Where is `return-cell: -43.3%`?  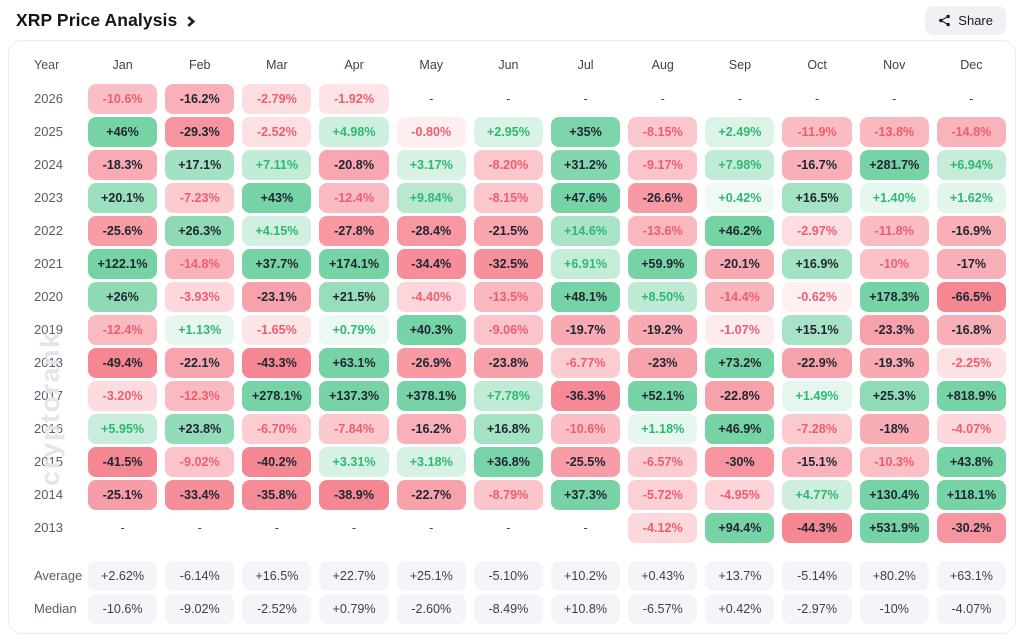
return-cell: -43.3% is located at coordinates (277, 362).